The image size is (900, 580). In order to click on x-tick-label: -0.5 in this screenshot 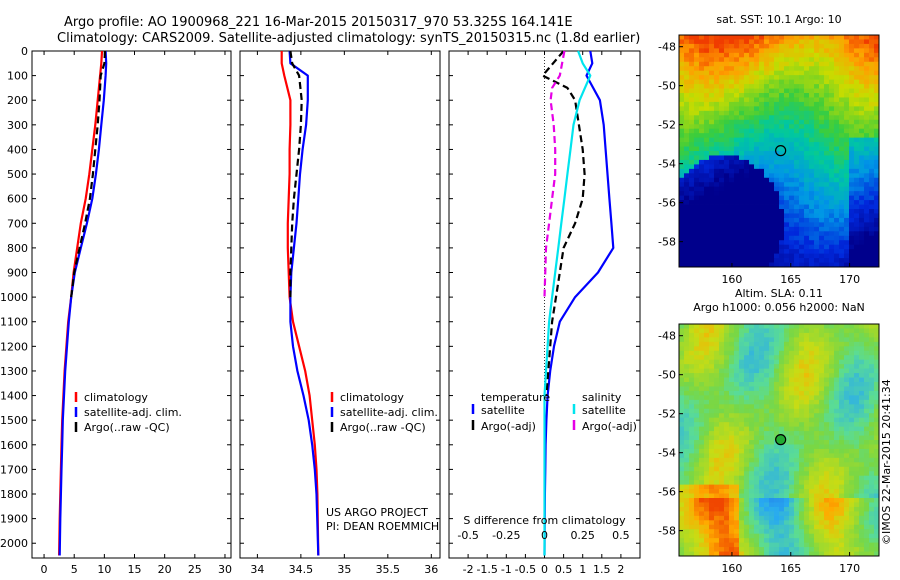, I will do `click(525, 569)`.